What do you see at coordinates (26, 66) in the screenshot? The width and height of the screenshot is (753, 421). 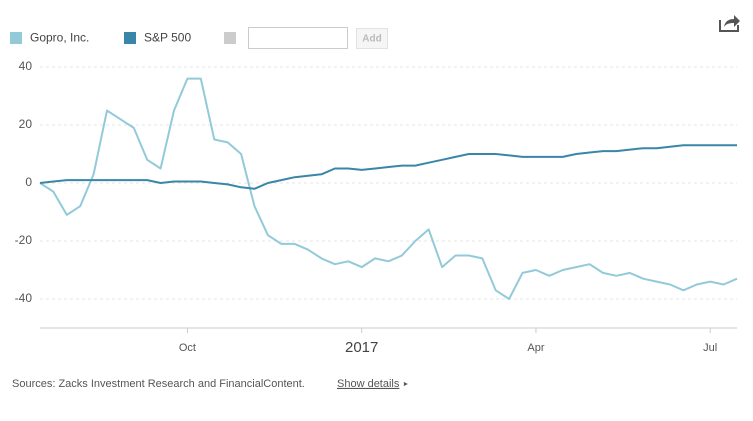 I see `y-tick-label: 40` at bounding box center [26, 66].